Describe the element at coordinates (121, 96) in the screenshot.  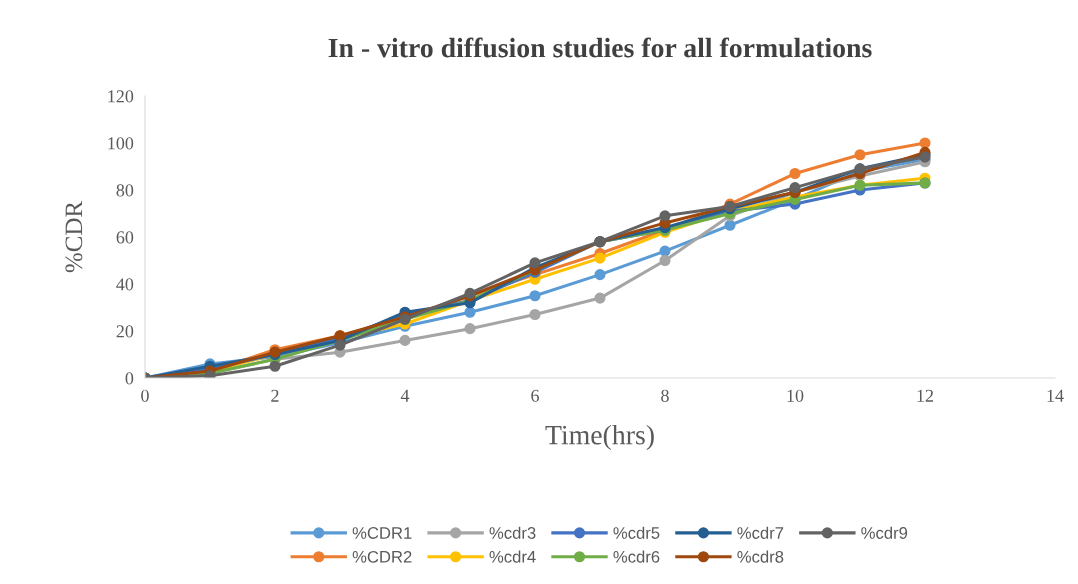
I see `y-tick-label: 120` at that location.